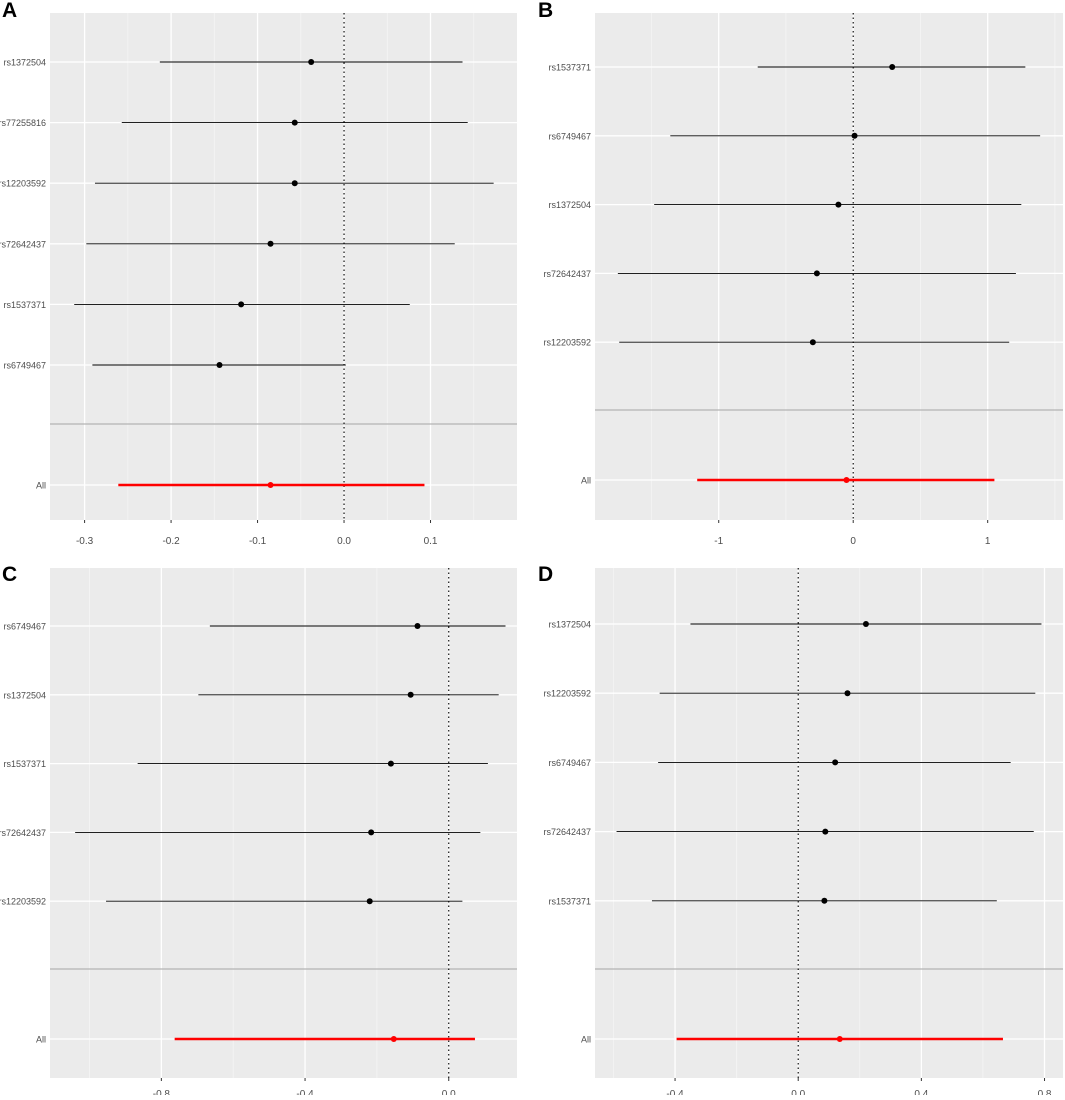  What do you see at coordinates (431, 540) in the screenshot?
I see `x-tick-label: 0.1` at bounding box center [431, 540].